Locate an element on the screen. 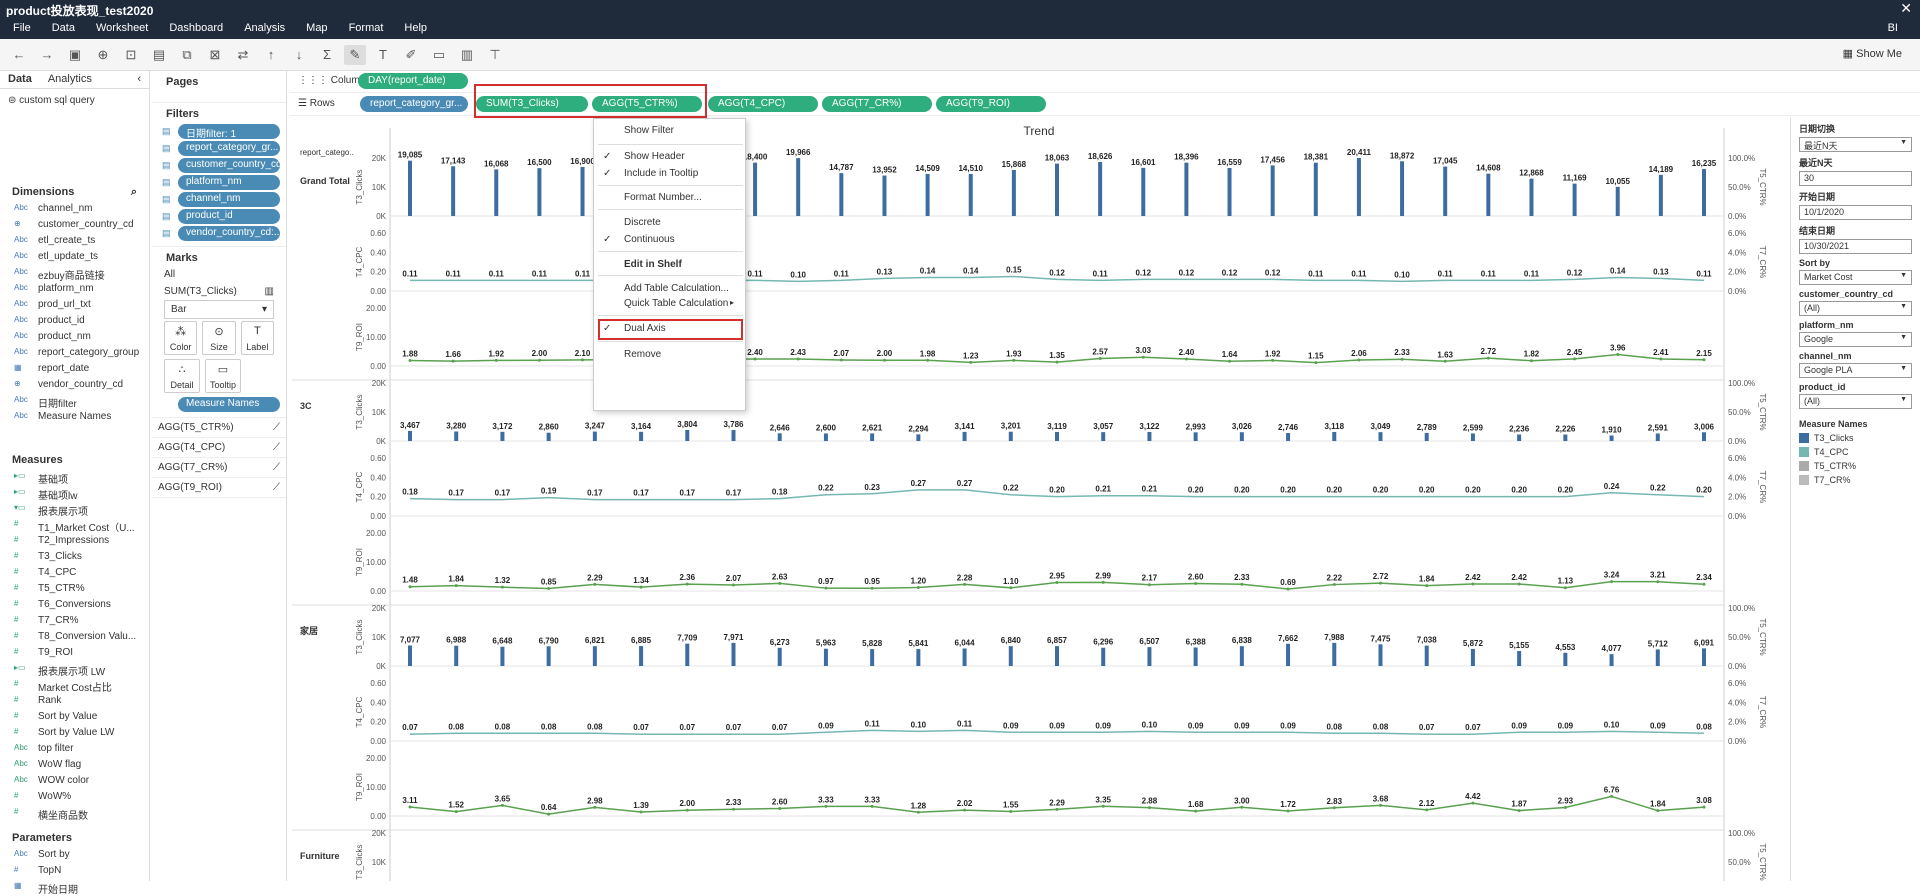 This screenshot has width=1920, height=896. marks-all: All is located at coordinates (170, 274).